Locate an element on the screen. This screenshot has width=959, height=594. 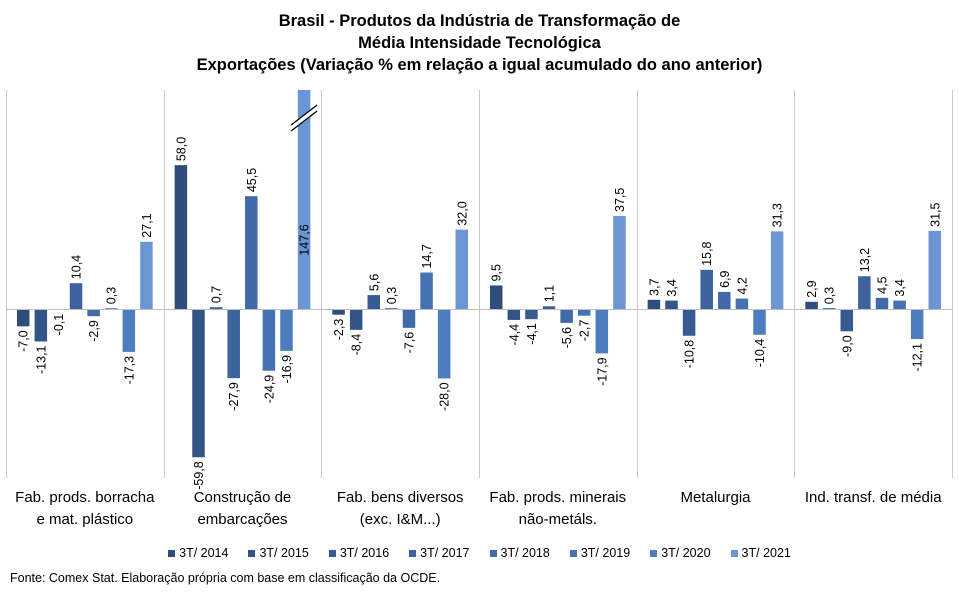
data-label: -2,9 is located at coordinates (94, 331).